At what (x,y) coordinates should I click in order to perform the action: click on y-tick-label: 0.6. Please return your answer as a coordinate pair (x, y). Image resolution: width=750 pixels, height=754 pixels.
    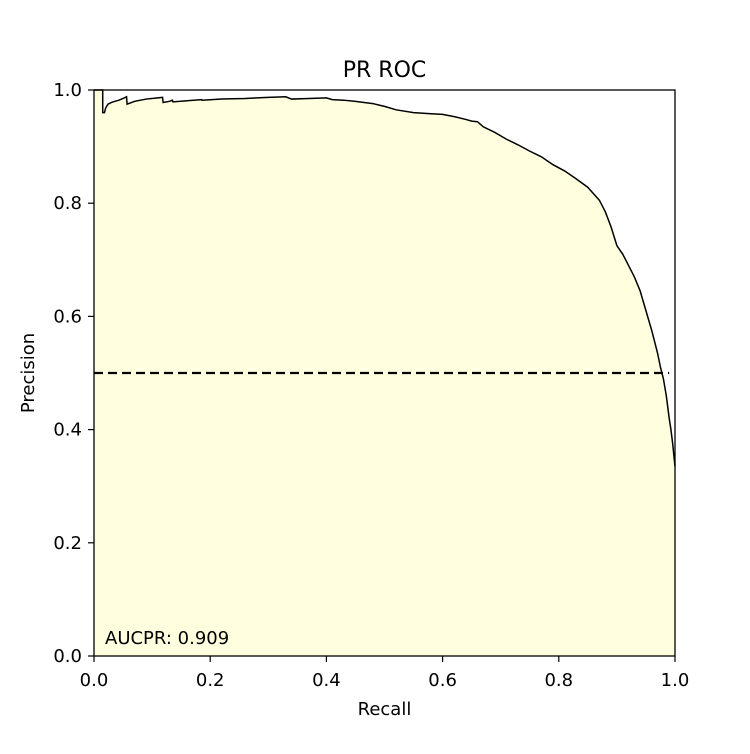
    Looking at the image, I should click on (67, 316).